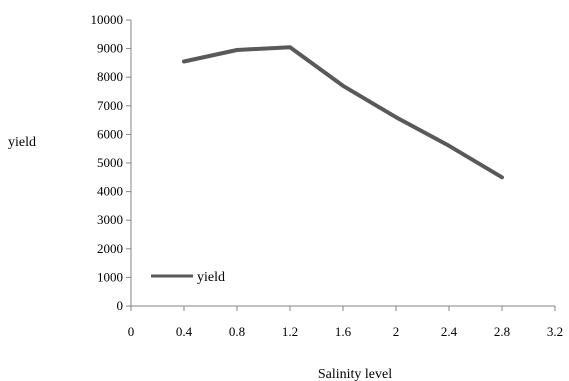 The image size is (569, 381). Describe the element at coordinates (110, 219) in the screenshot. I see `y-tick-label: 3000` at that location.